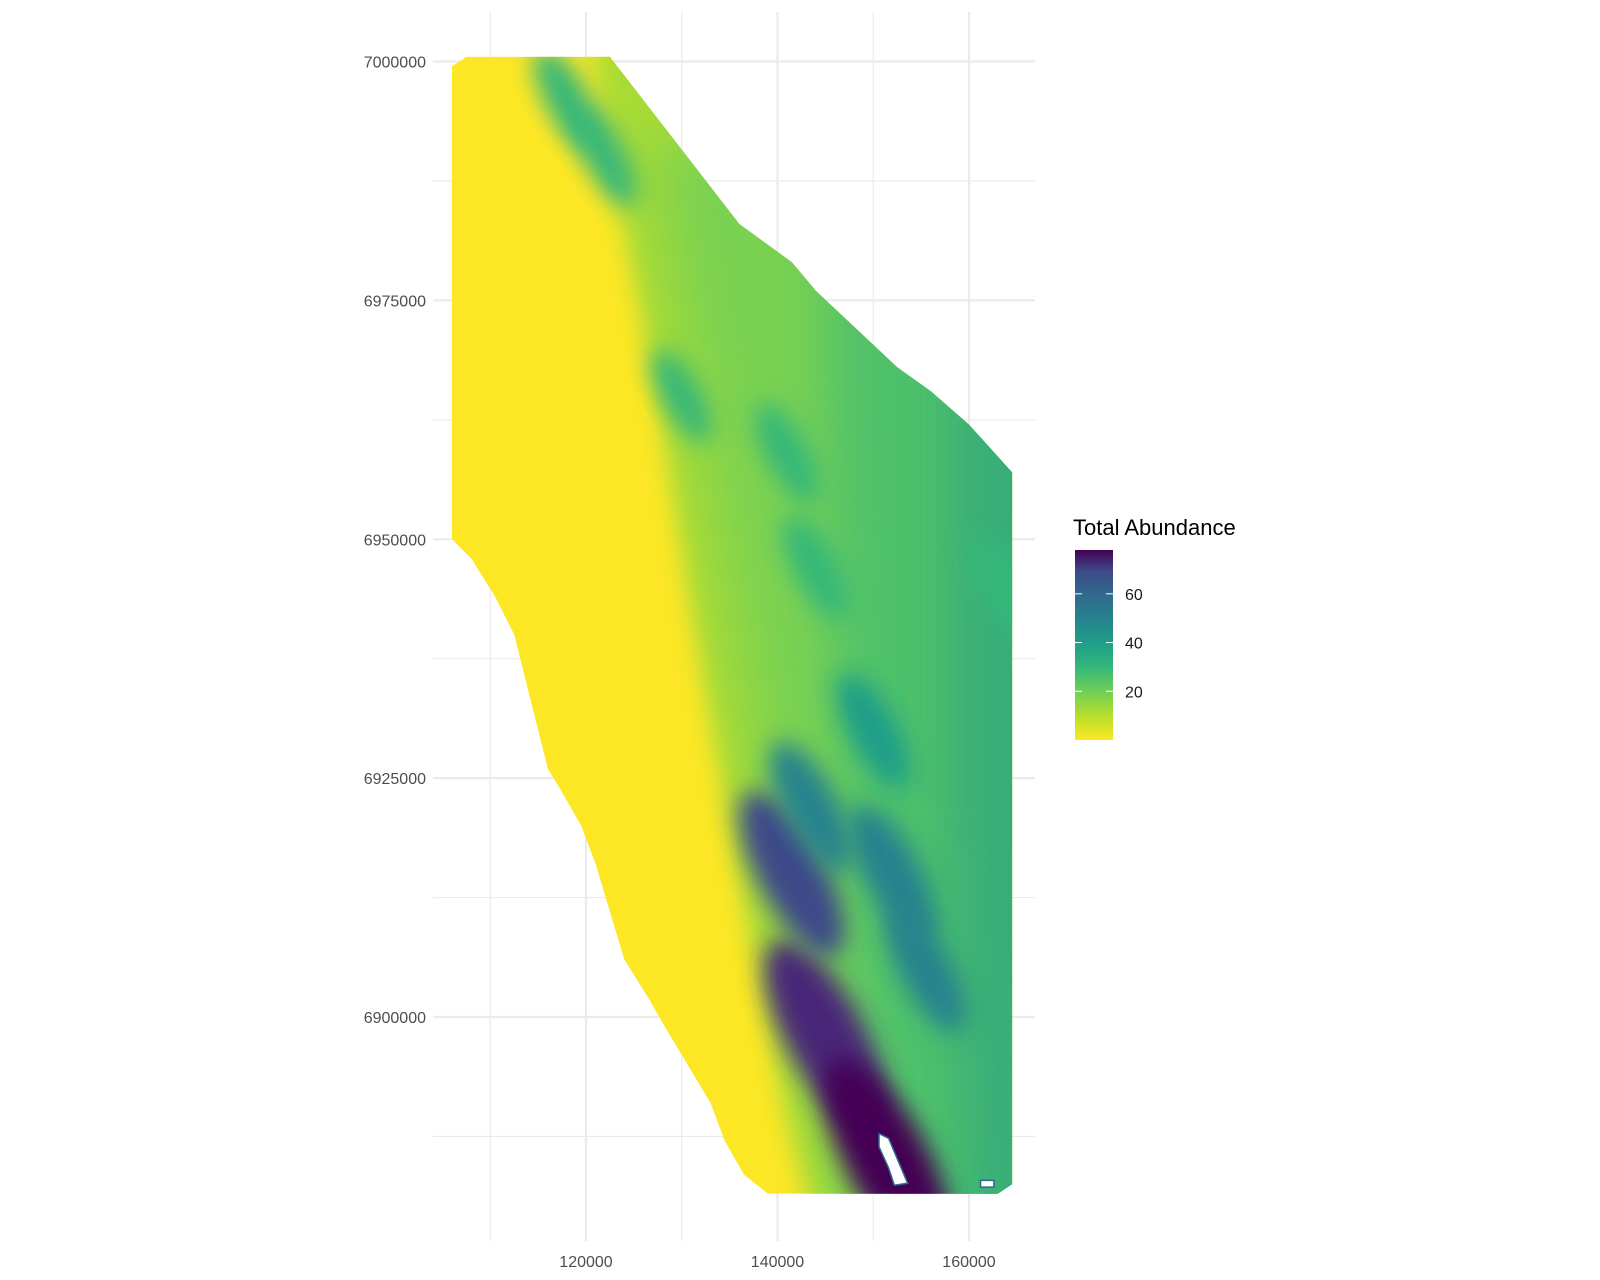  I want to click on y-tick-label: 6975000, so click(395, 301).